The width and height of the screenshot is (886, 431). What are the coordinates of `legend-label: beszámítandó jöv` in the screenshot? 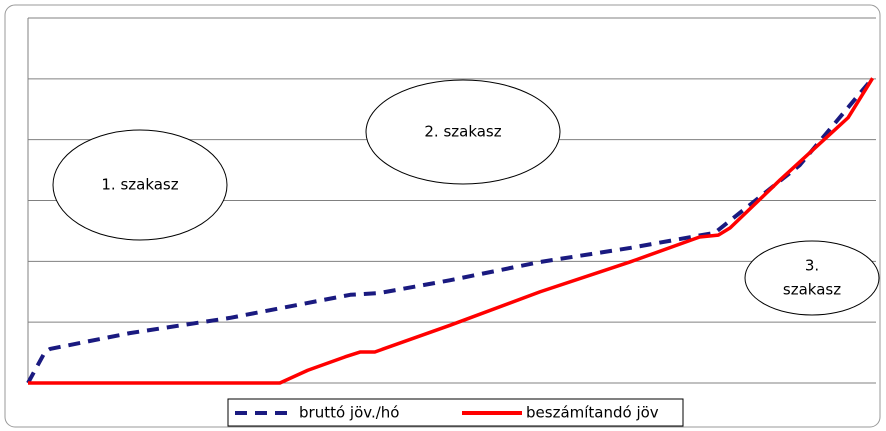 It's located at (592, 413).